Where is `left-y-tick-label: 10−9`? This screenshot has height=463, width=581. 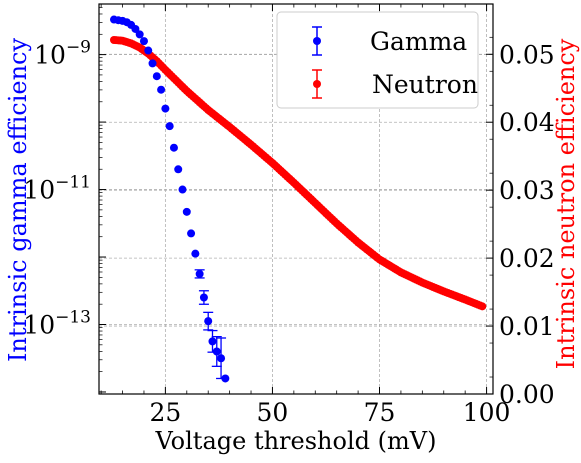 left-y-tick-label: 10−9 is located at coordinates (62, 54).